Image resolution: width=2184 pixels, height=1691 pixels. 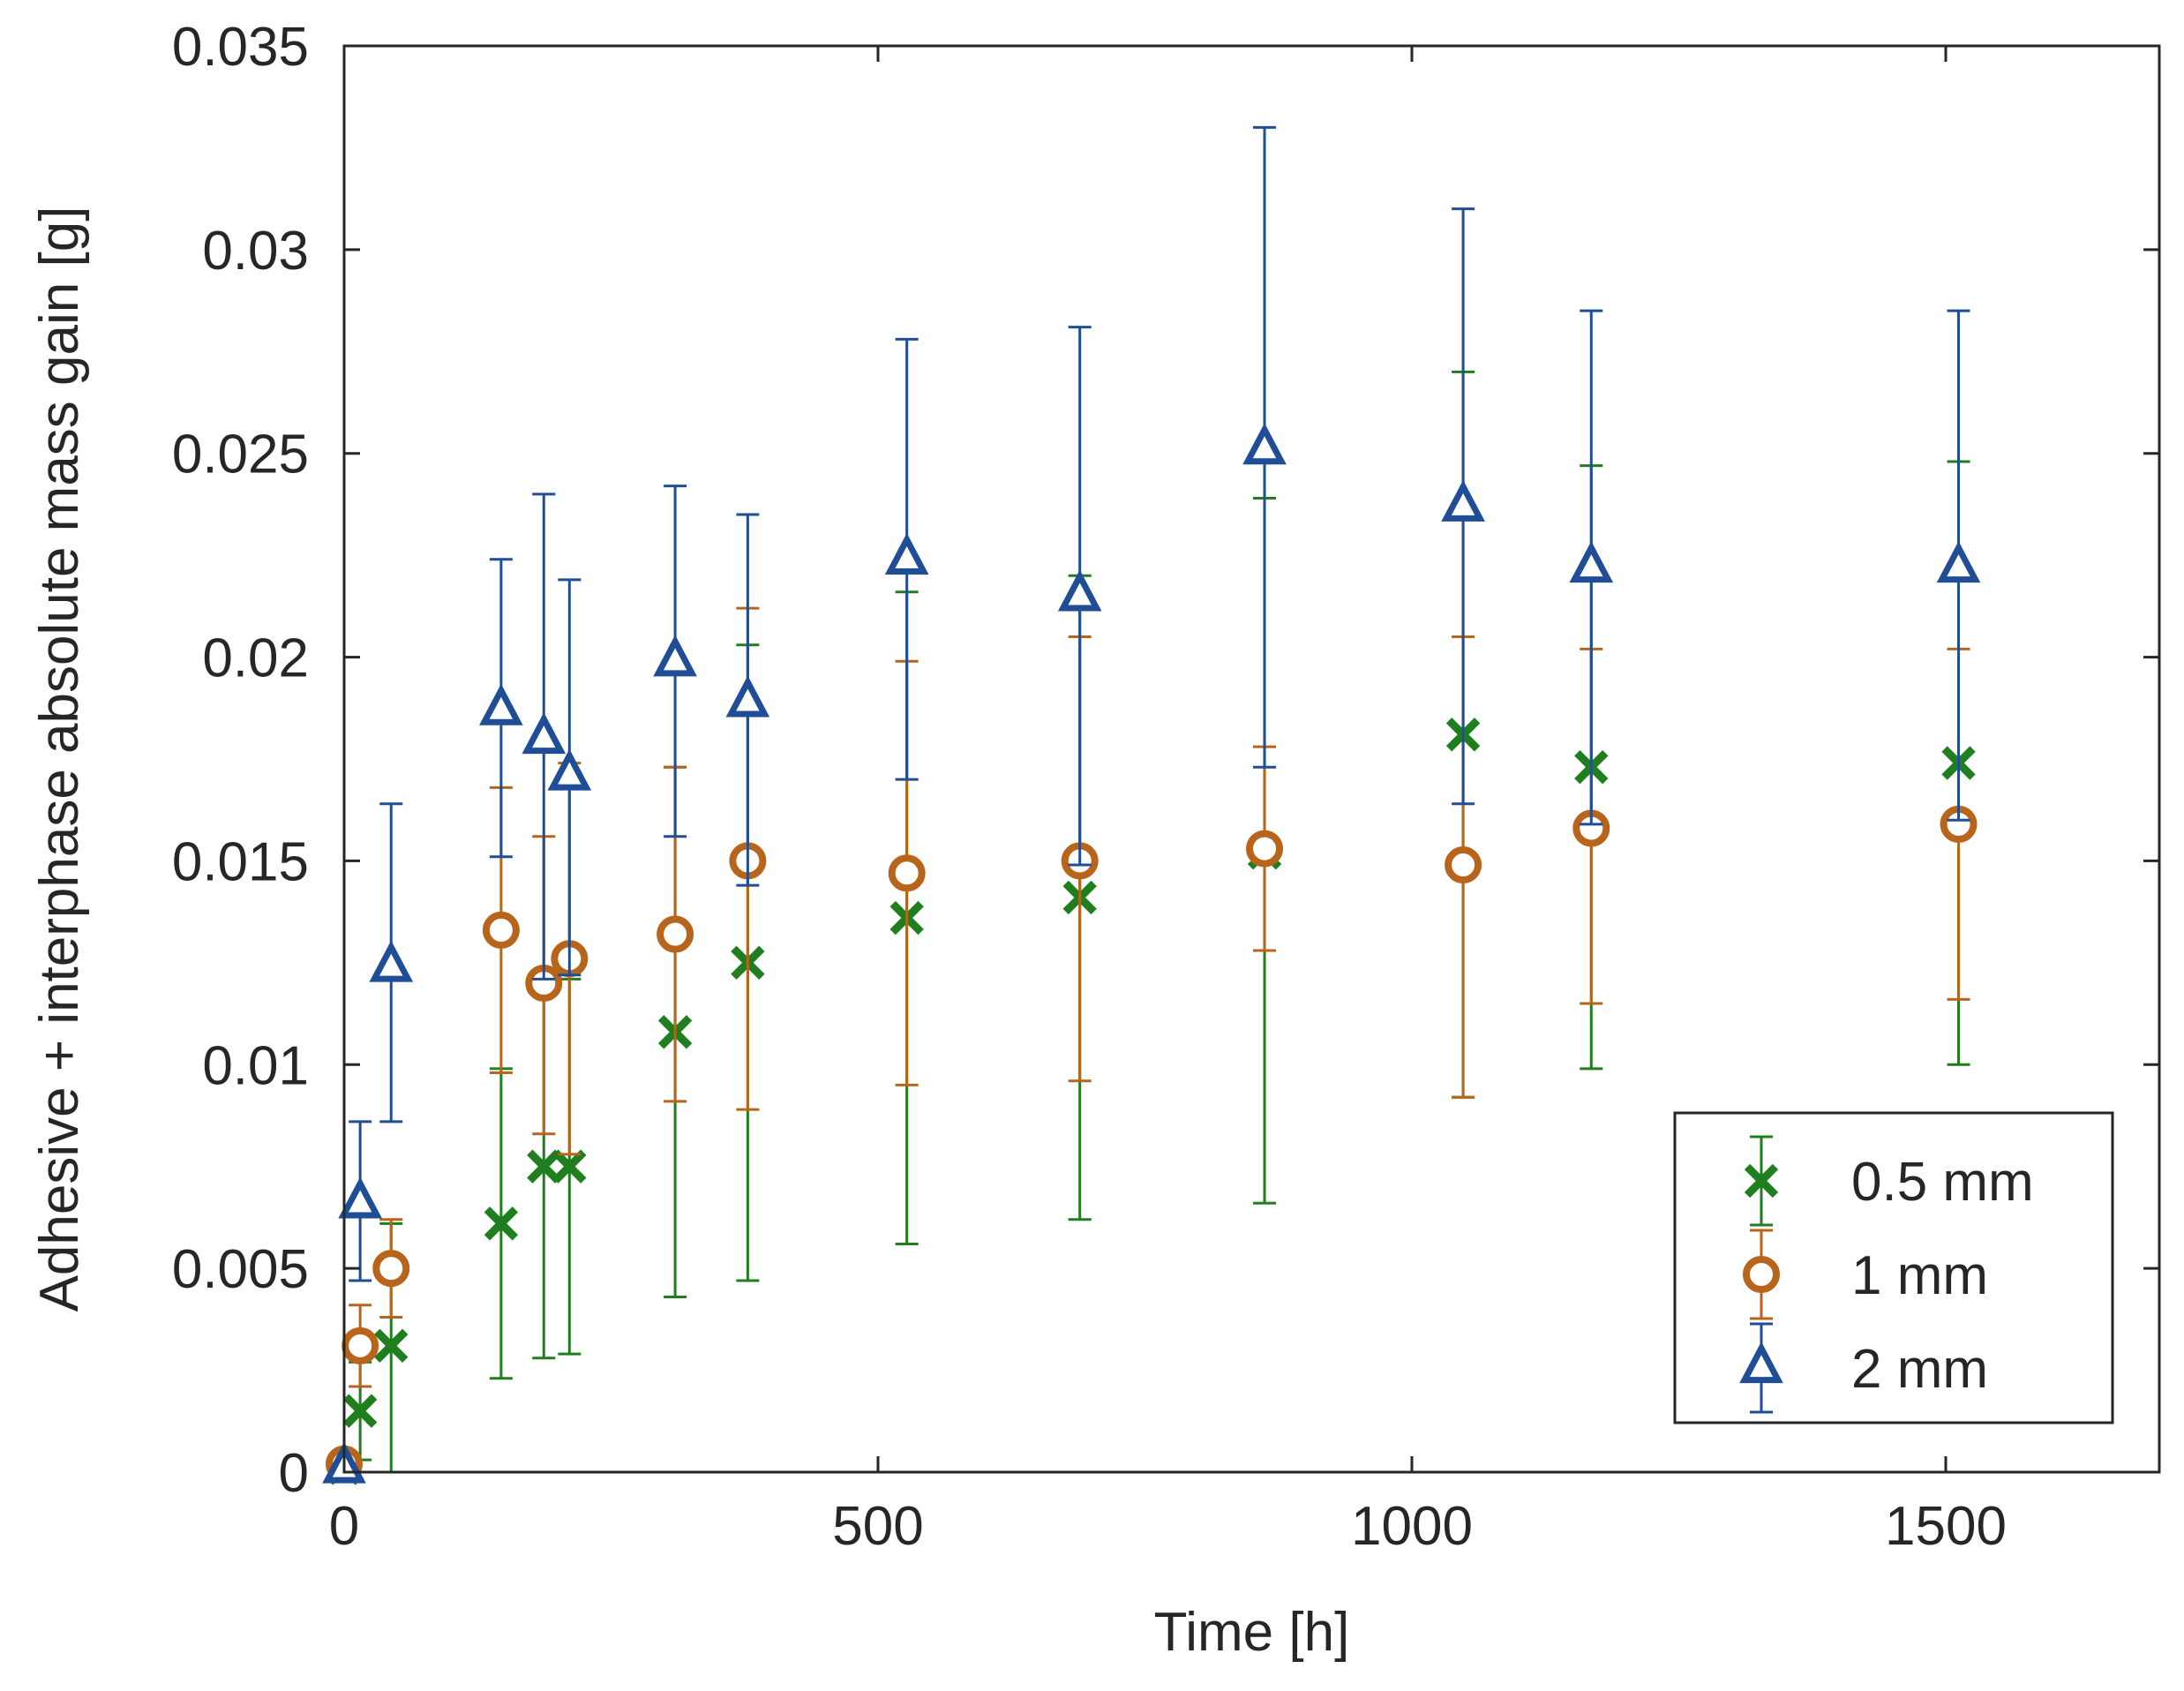 What do you see at coordinates (240, 862) in the screenshot?
I see `y-tick-label: 0.015` at bounding box center [240, 862].